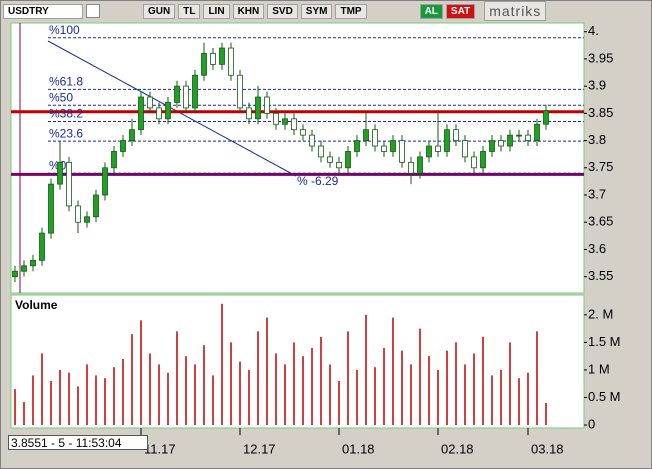 The image size is (652, 469). What do you see at coordinates (282, 11) in the screenshot?
I see `toolbar-button: SVD` at bounding box center [282, 11].